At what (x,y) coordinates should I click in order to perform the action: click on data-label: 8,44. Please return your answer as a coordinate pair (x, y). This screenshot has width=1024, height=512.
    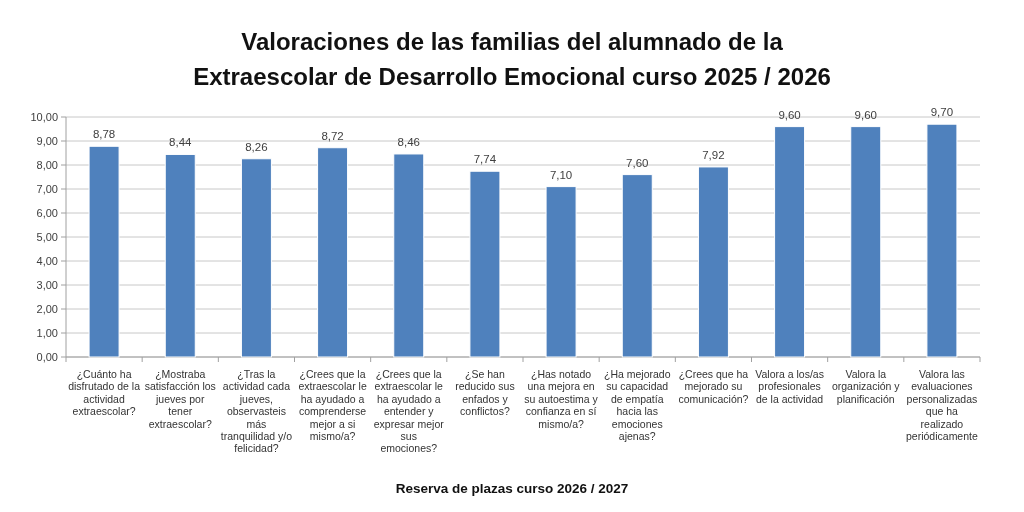
    Looking at the image, I should click on (181, 142).